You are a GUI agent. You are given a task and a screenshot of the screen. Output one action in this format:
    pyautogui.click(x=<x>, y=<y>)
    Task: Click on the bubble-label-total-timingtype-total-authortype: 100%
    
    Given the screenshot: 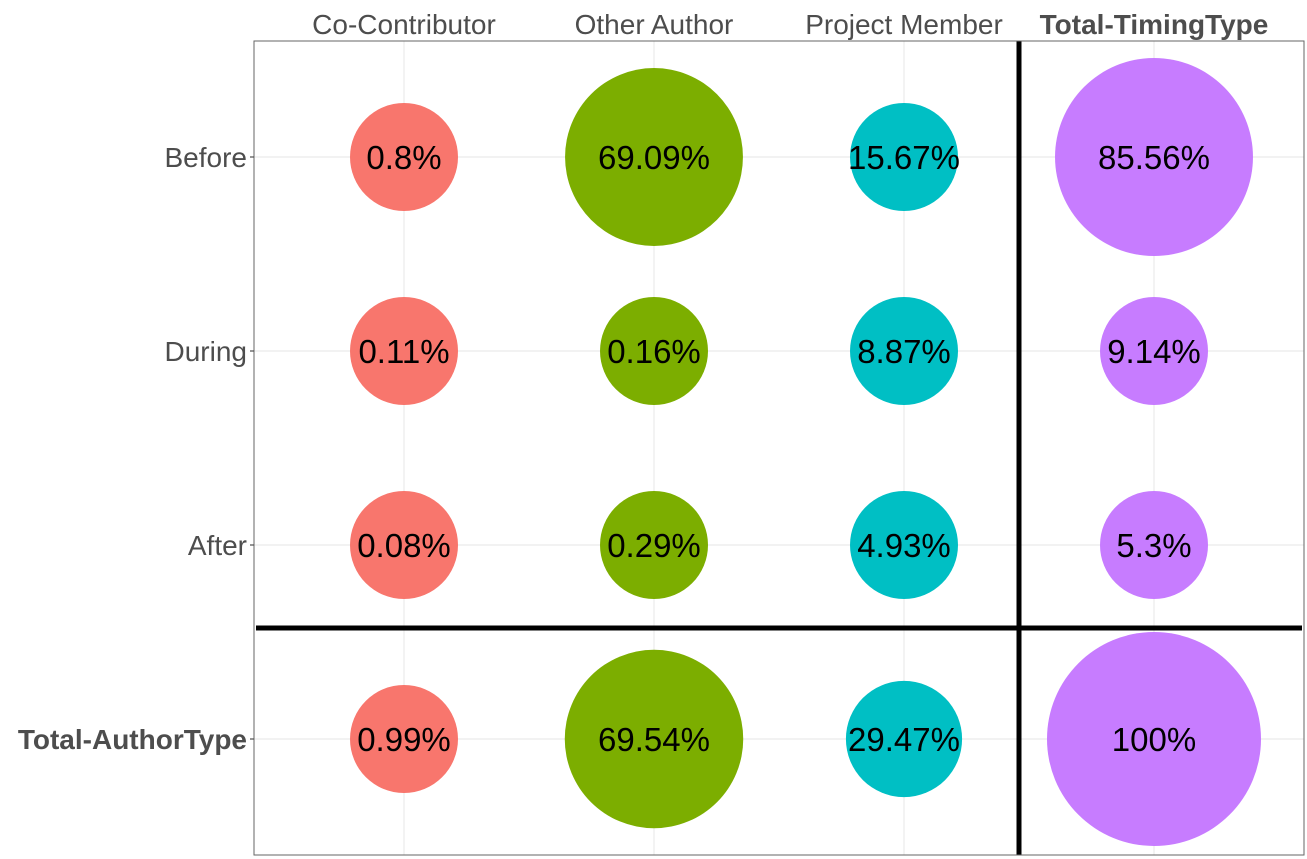 What is the action you would take?
    pyautogui.click(x=1154, y=739)
    